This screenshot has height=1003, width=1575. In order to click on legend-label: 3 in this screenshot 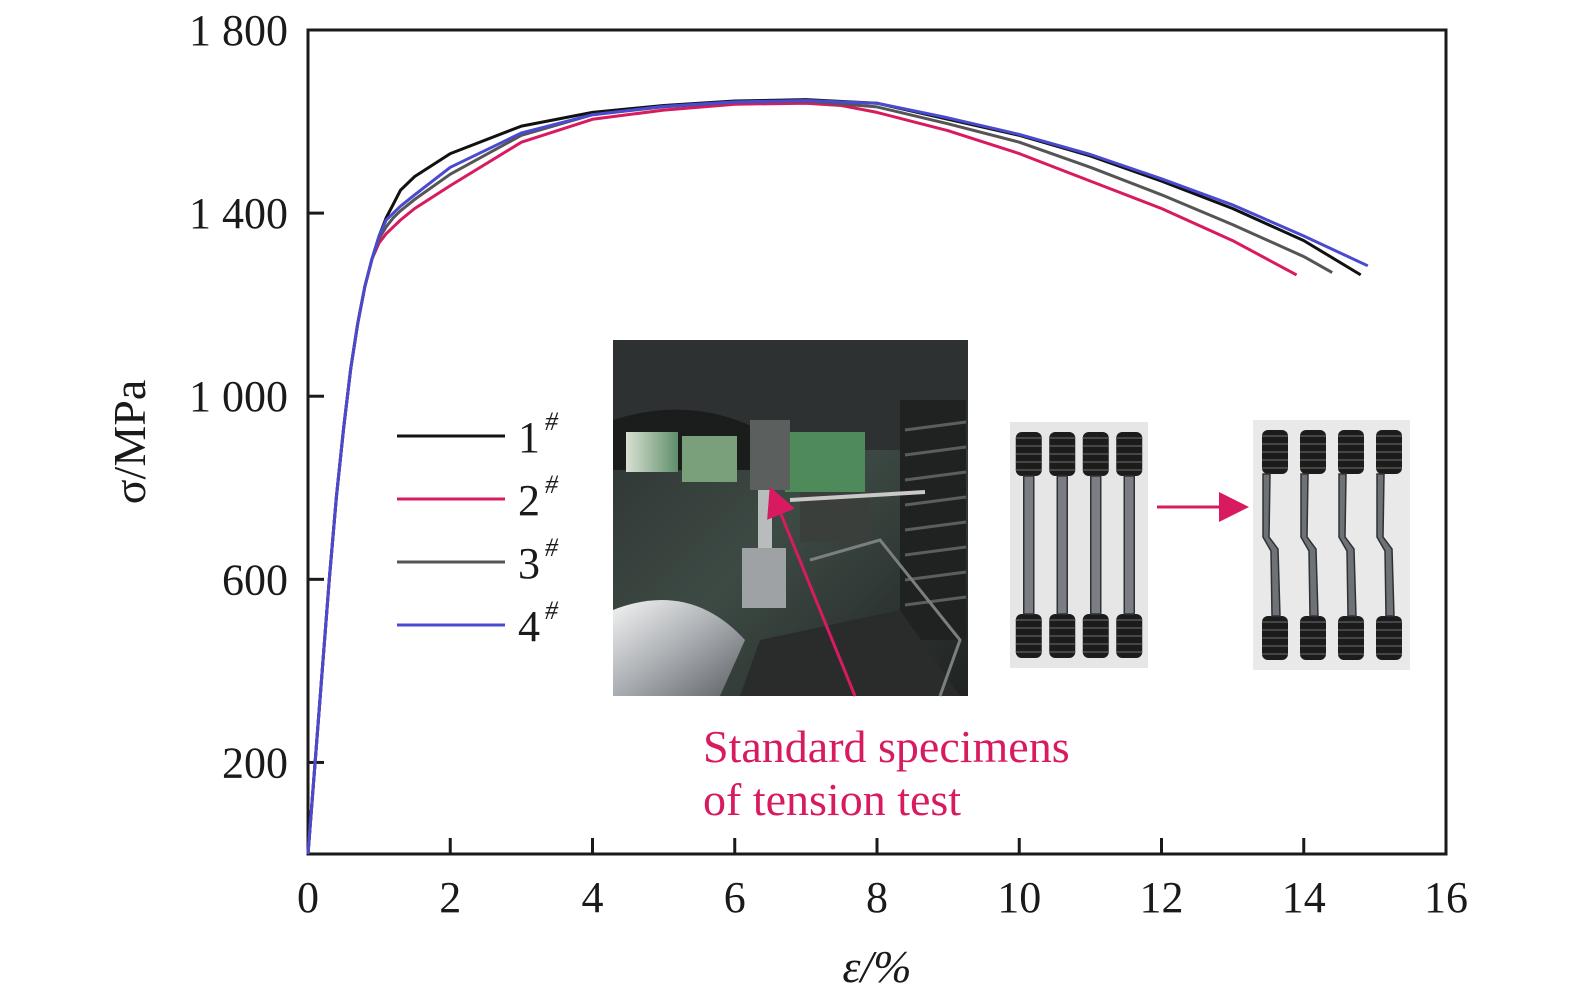, I will do `click(529, 563)`.